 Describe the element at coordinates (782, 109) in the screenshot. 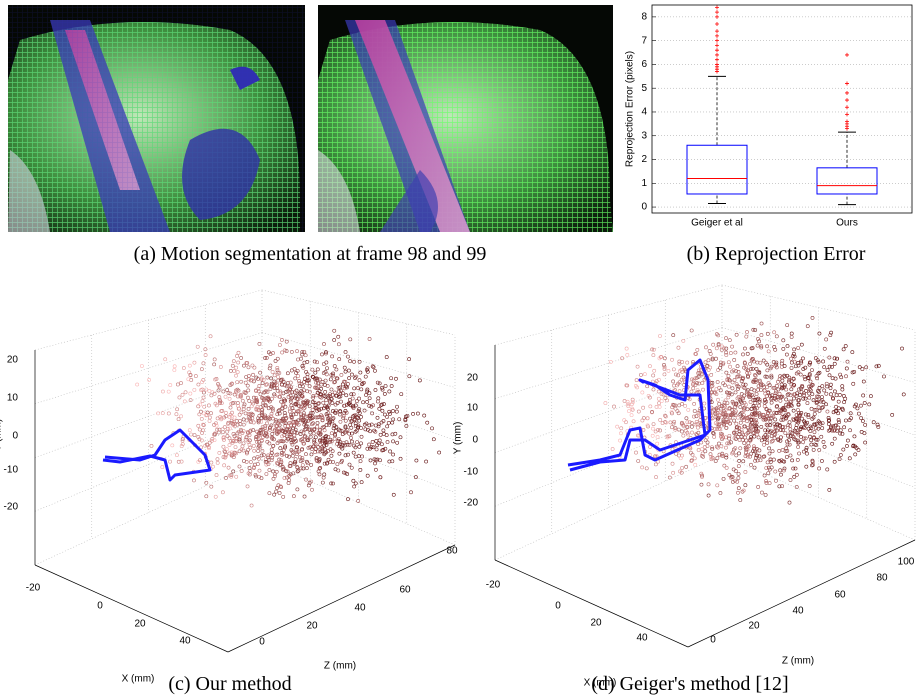

I see `plot-frame` at that location.